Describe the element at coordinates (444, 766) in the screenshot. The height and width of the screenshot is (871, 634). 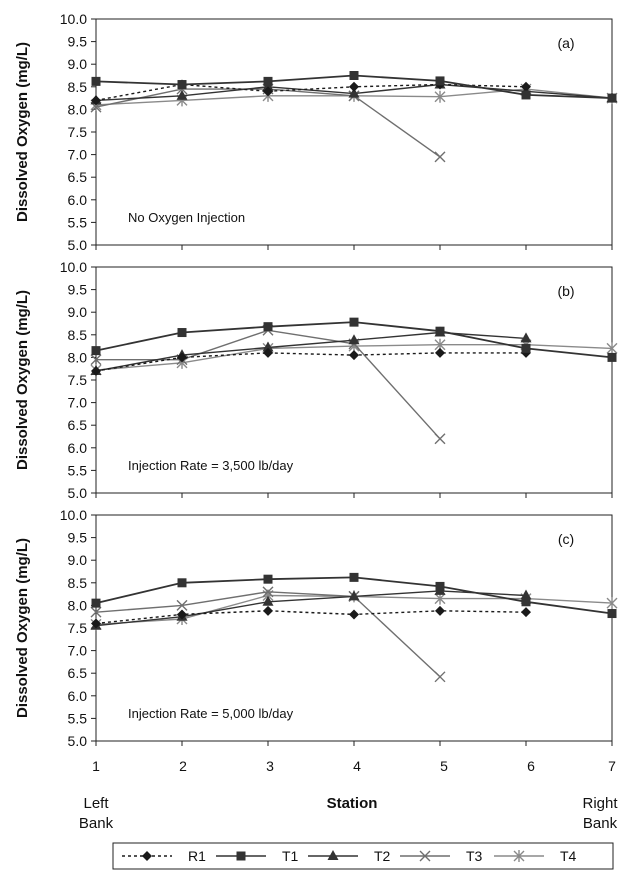
I see `x-tick-label: 5` at that location.